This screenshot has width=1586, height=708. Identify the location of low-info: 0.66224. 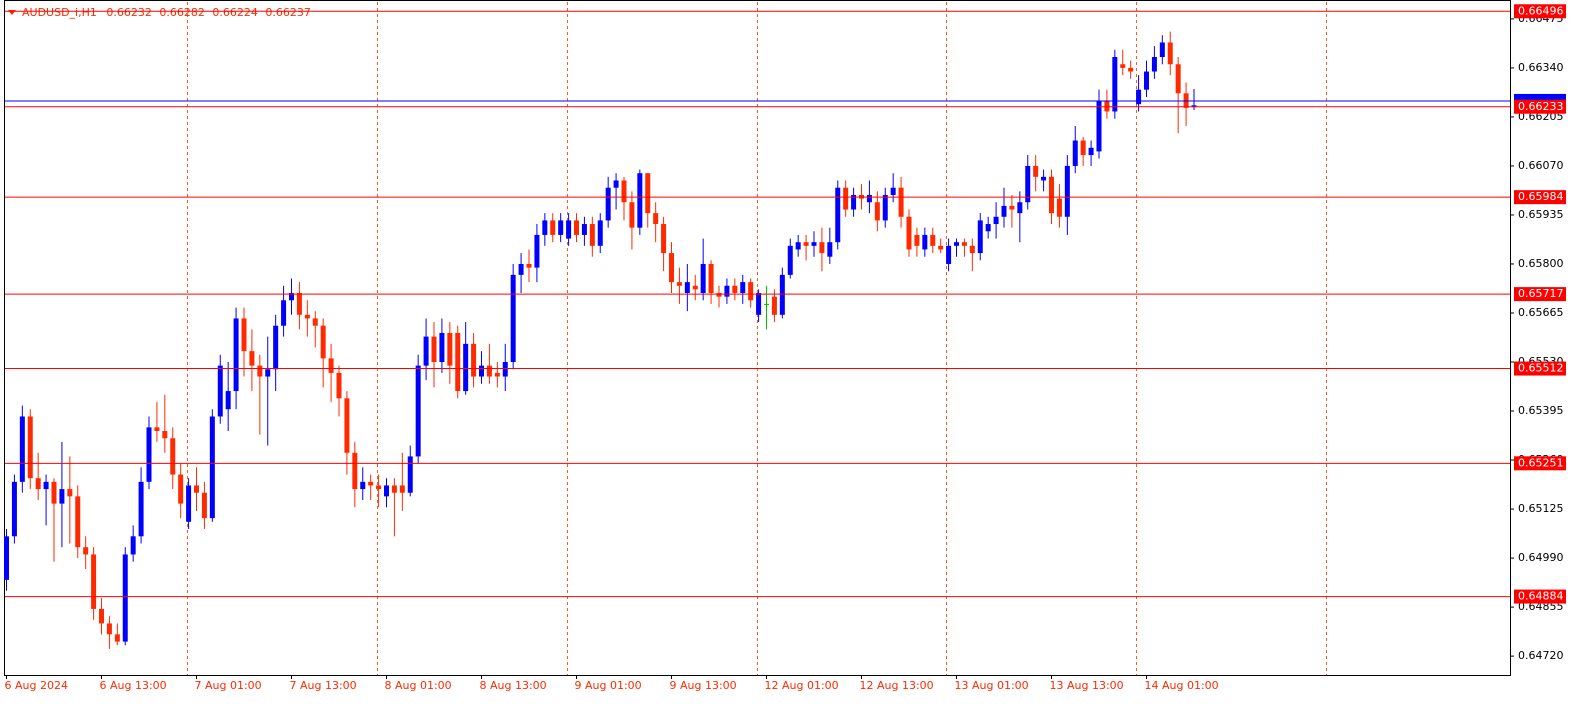
(235, 12).